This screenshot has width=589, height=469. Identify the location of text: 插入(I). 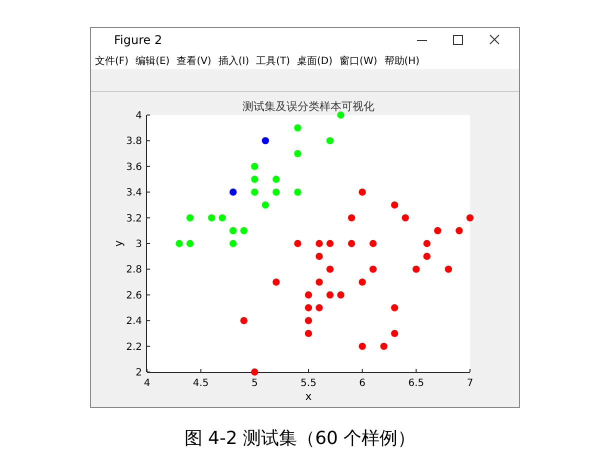
(234, 61).